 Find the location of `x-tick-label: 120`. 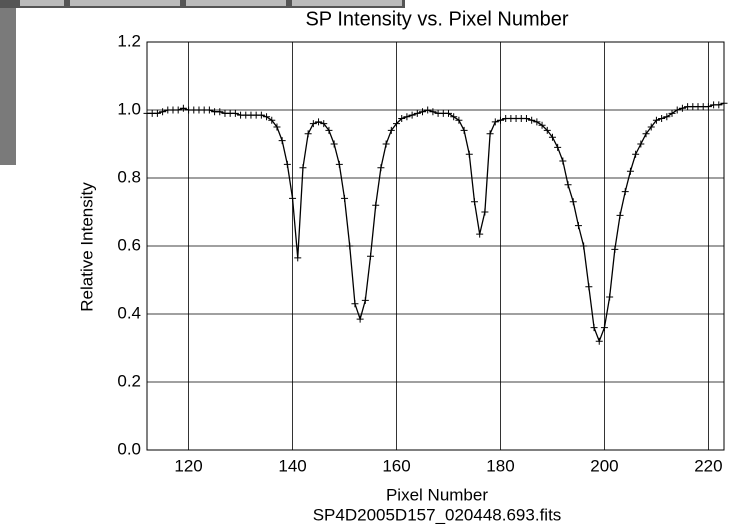

x-tick-label: 120 is located at coordinates (188, 465).